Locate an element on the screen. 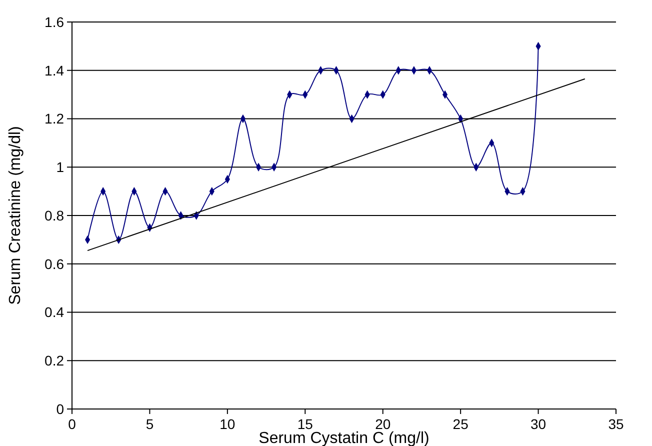  y-tick-label: 1.6 is located at coordinates (54, 22).